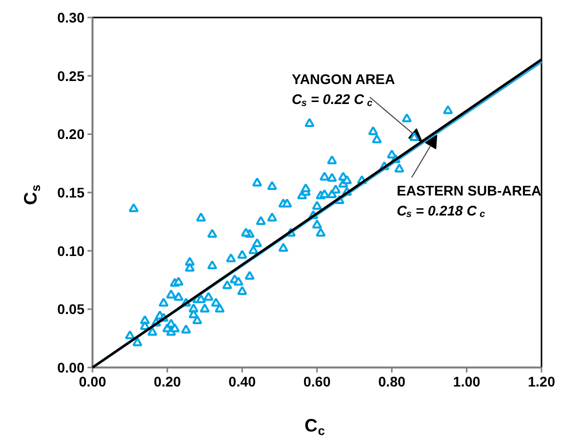 The image size is (569, 439). What do you see at coordinates (467, 382) in the screenshot?
I see `x-tick-label: 1.00` at bounding box center [467, 382].